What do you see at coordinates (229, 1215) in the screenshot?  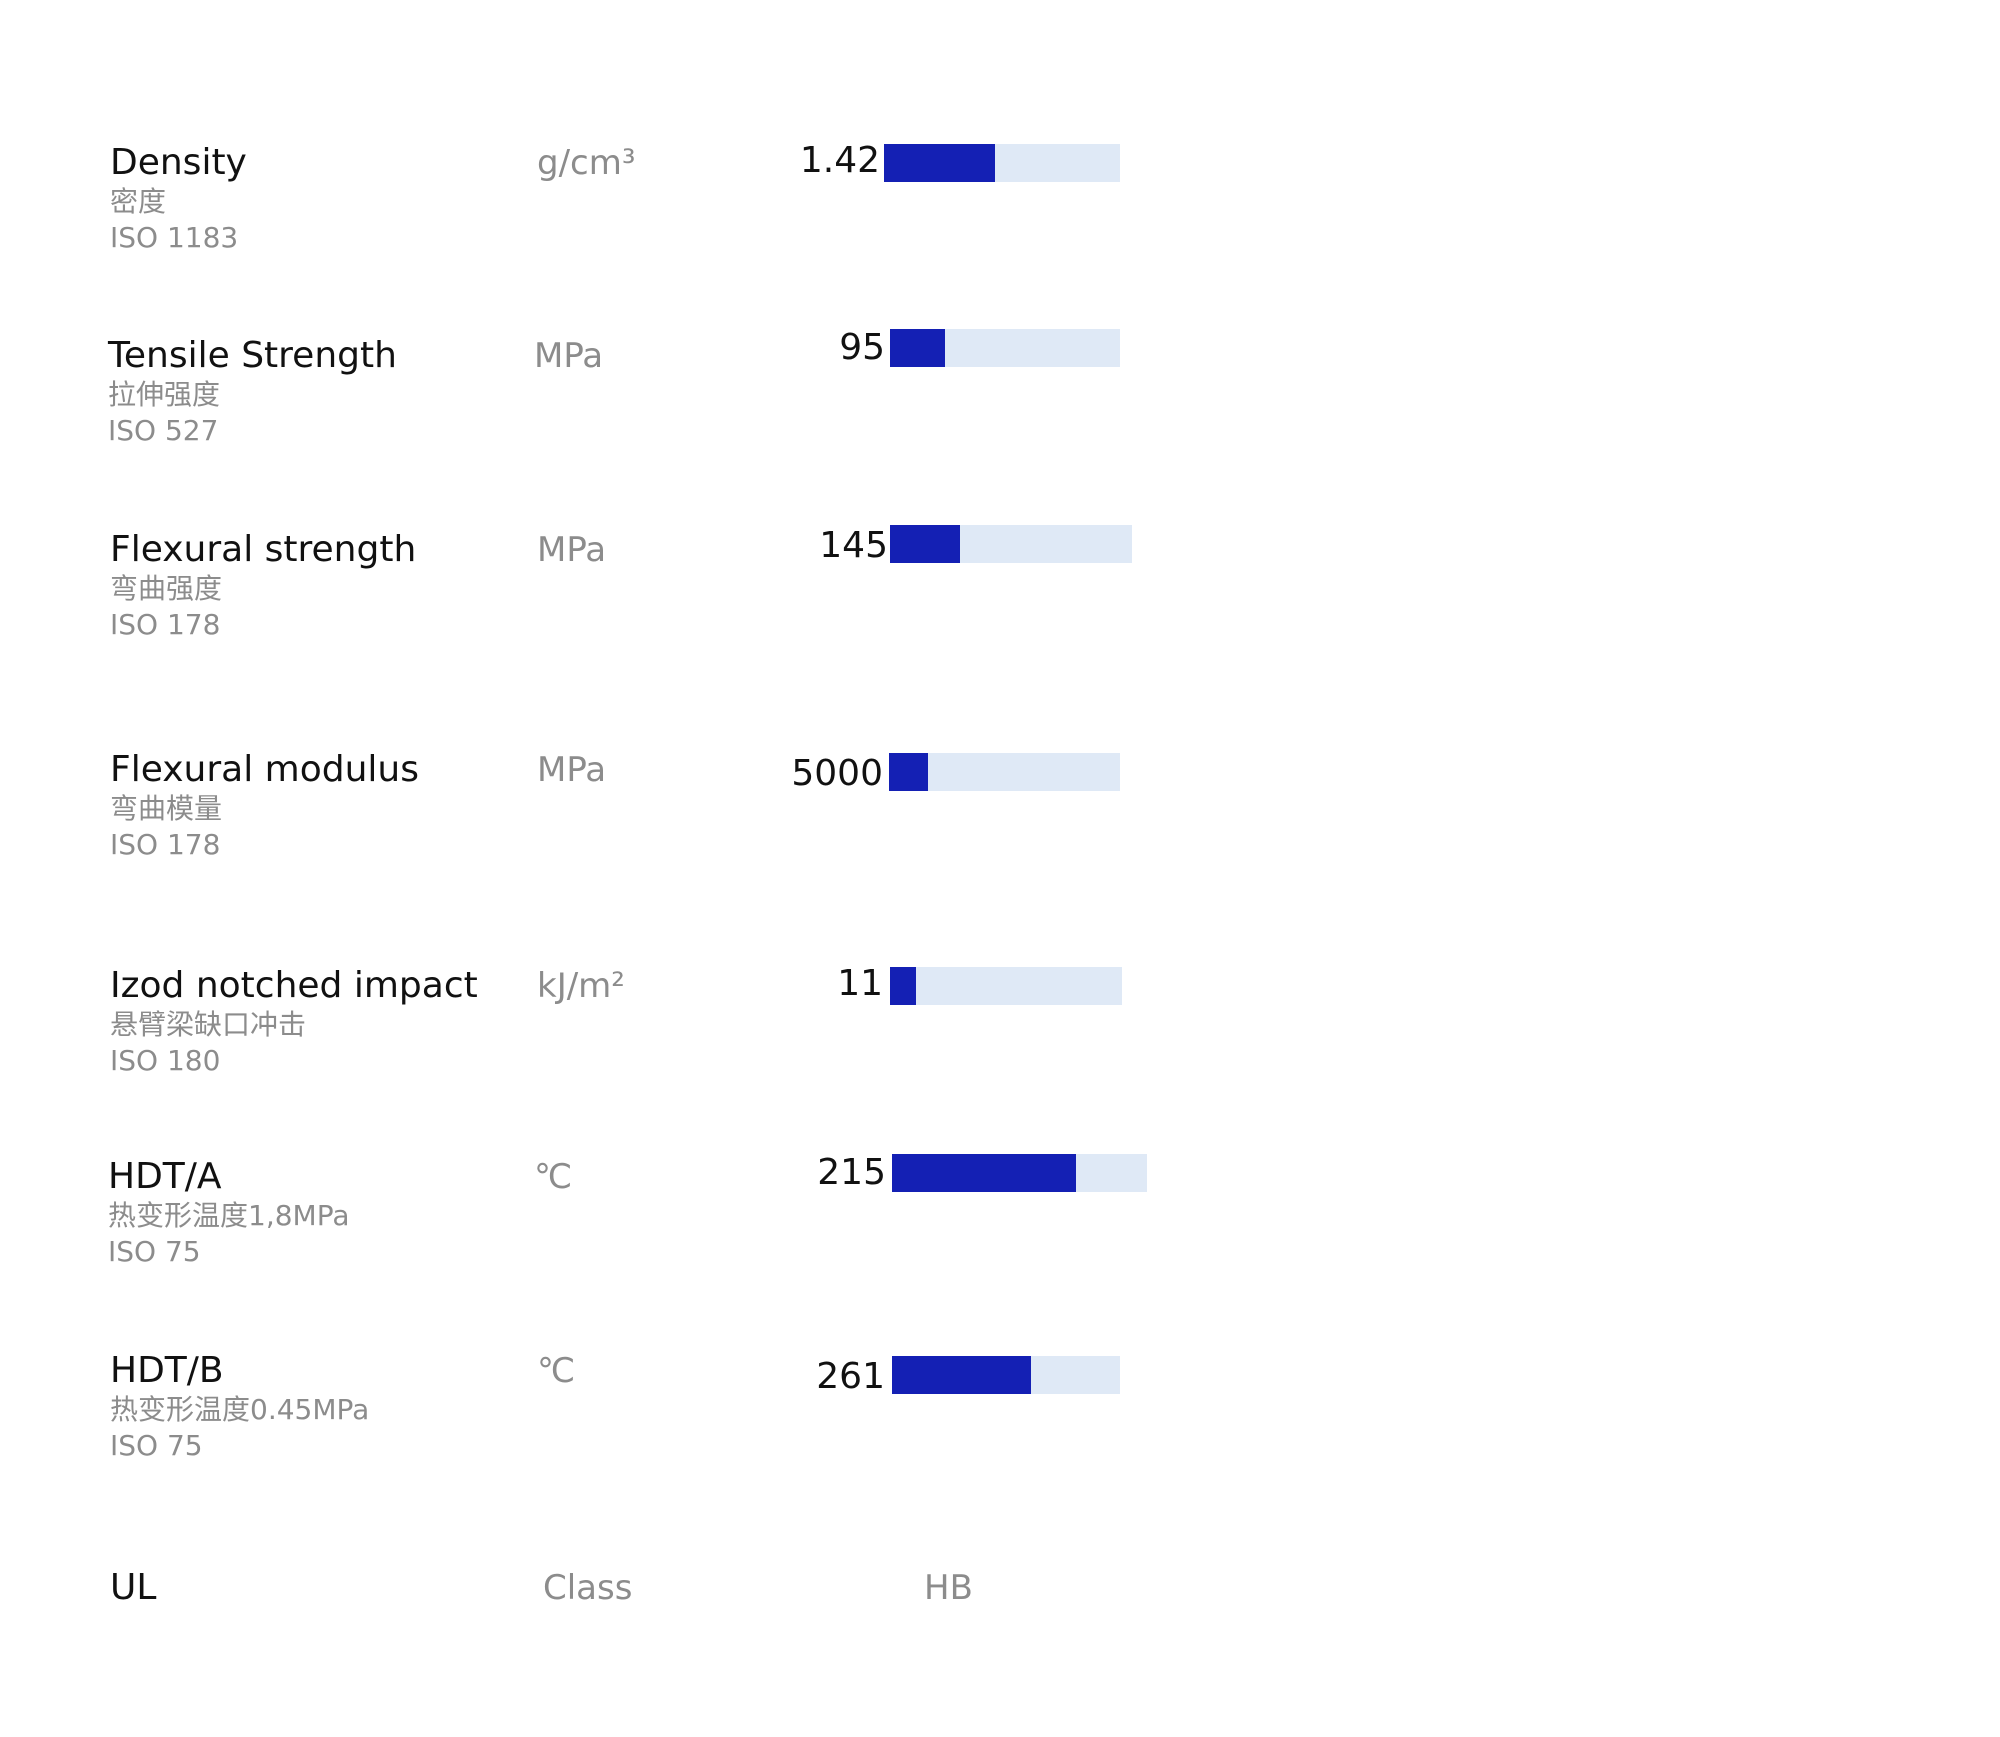 I see `property-name-cn: 热变形温度1,8MPa` at bounding box center [229, 1215].